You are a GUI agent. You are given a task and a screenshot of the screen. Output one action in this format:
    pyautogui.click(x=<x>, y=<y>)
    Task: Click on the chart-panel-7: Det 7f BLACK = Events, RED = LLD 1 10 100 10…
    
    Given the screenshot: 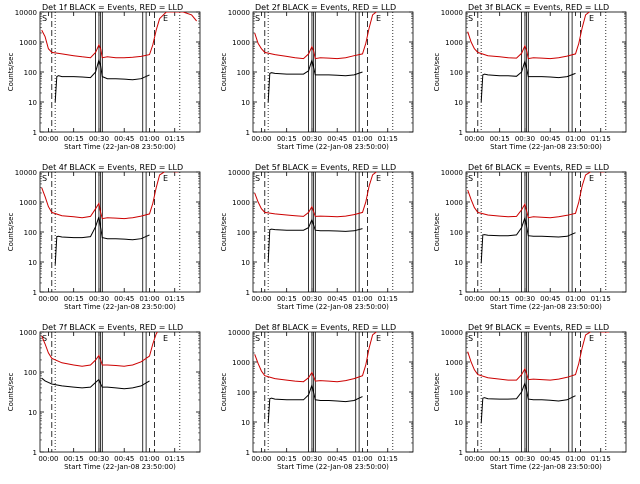 What is the action you would take?
    pyautogui.click(x=104, y=397)
    